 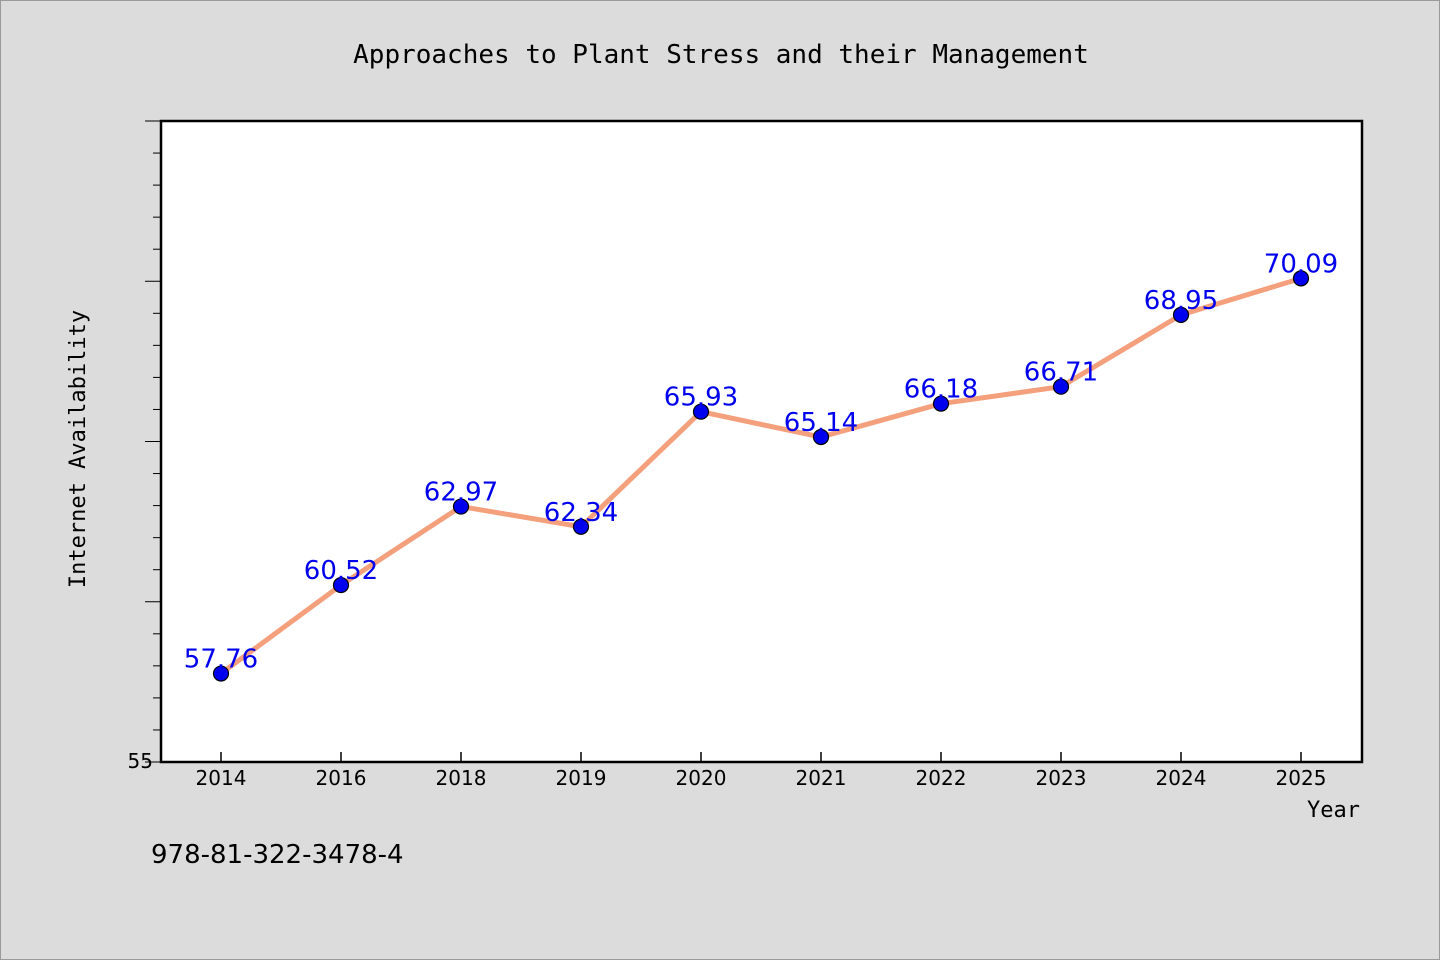 What do you see at coordinates (140, 761) in the screenshot?
I see `y-tick-label: 55` at bounding box center [140, 761].